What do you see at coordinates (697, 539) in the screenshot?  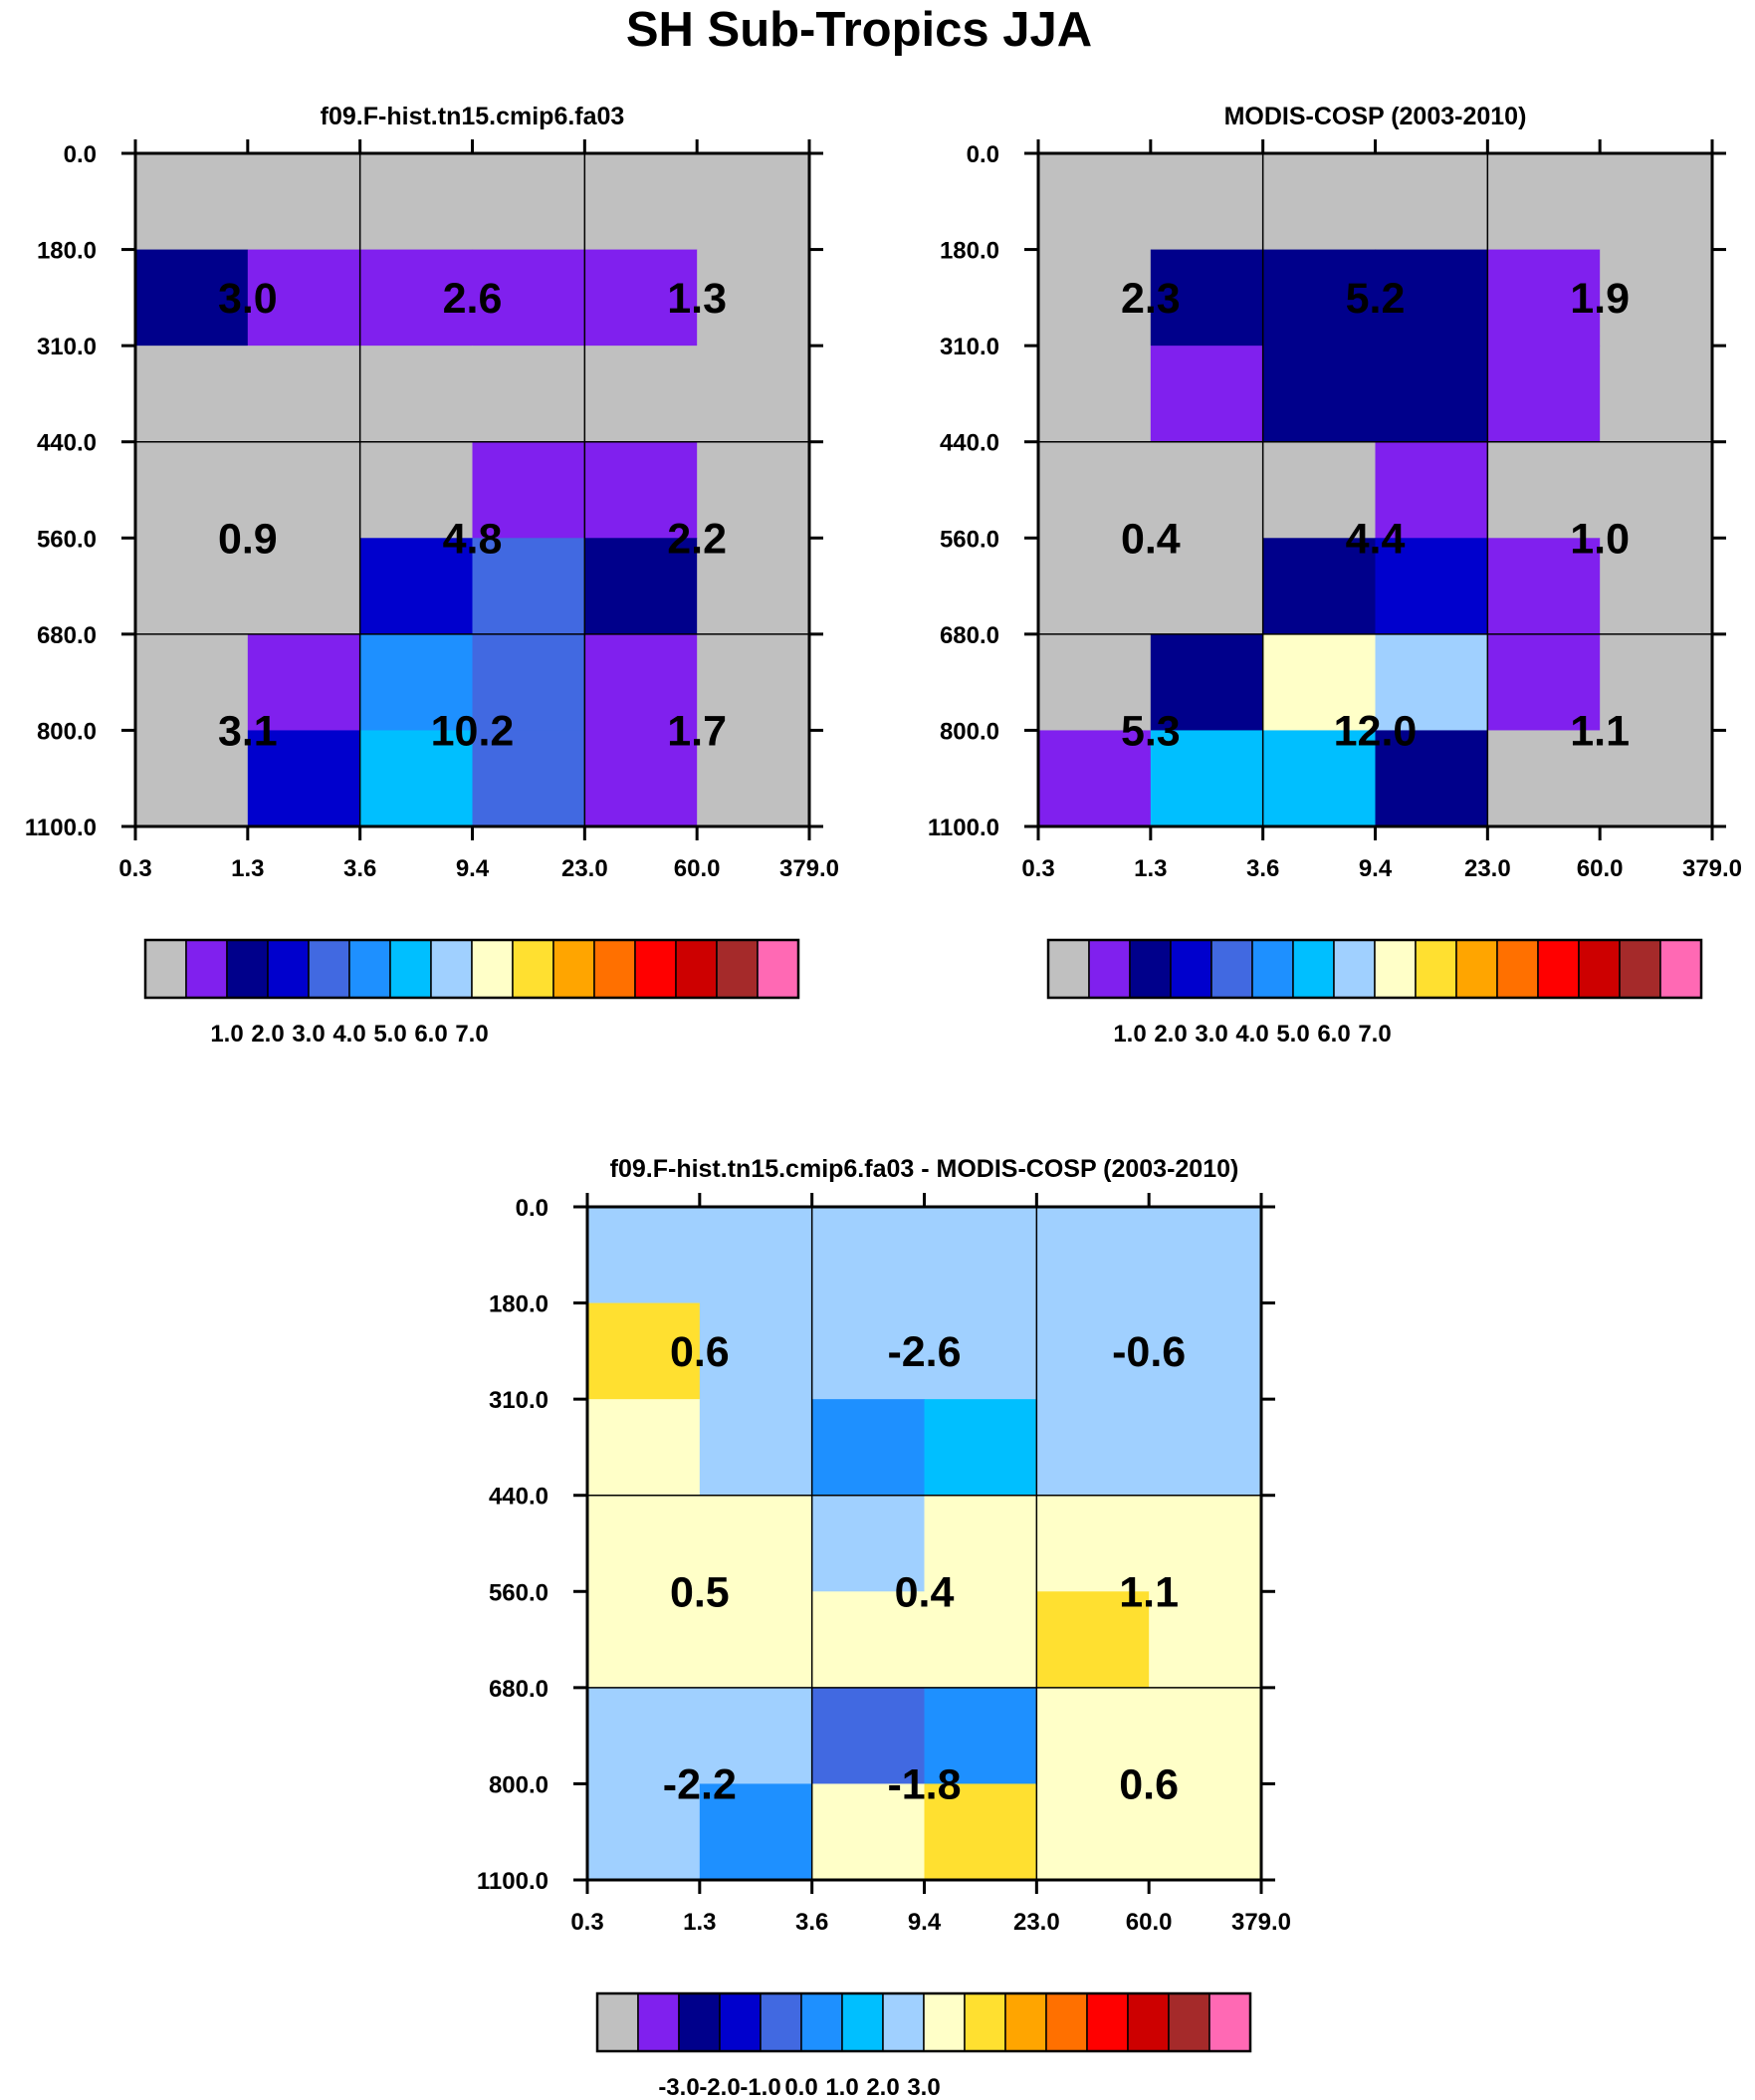 I see `box-value-label: 2.2` at bounding box center [697, 539].